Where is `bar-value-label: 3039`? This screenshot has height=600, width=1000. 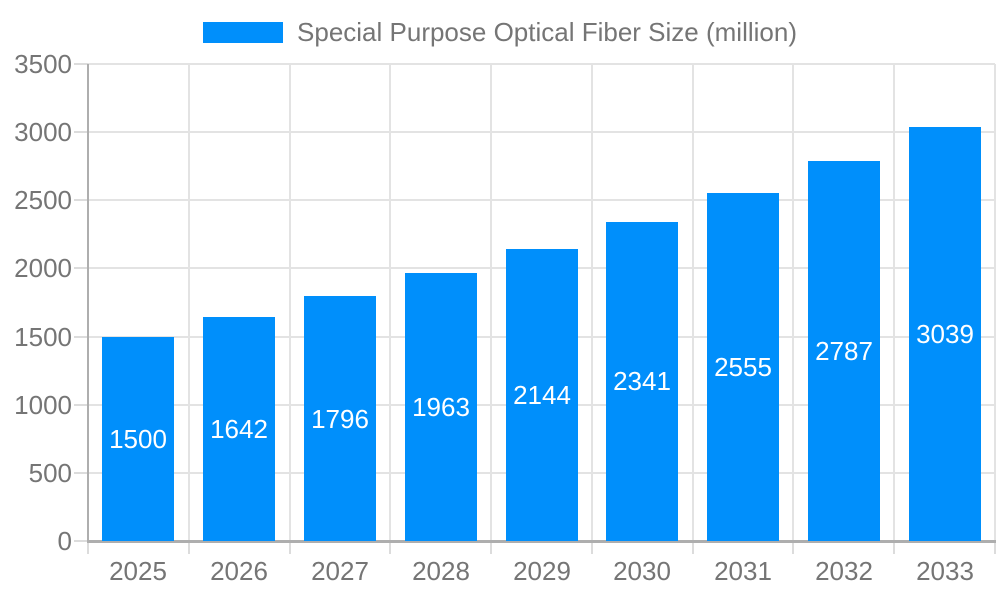 bar-value-label: 3039 is located at coordinates (945, 334).